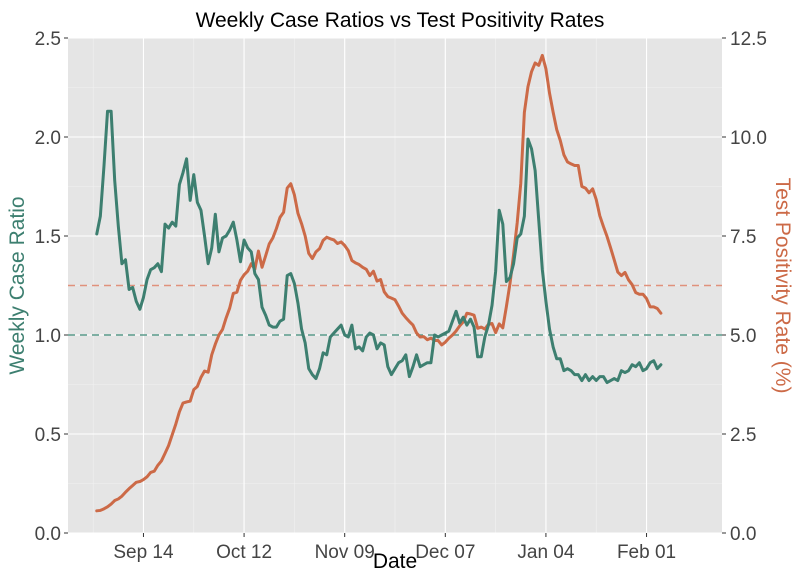 The height and width of the screenshot is (578, 801). What do you see at coordinates (646, 552) in the screenshot?
I see `x-tick-label: Feb 01` at bounding box center [646, 552].